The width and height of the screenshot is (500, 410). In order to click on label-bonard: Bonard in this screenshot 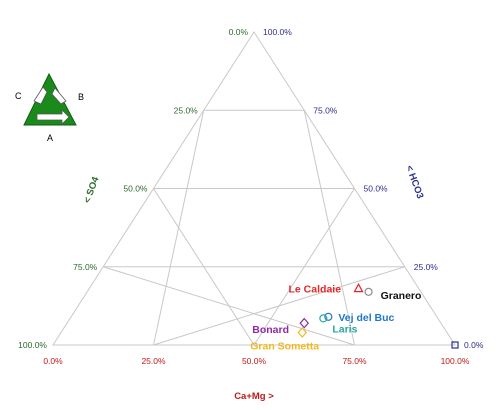, I will do `click(270, 330)`.